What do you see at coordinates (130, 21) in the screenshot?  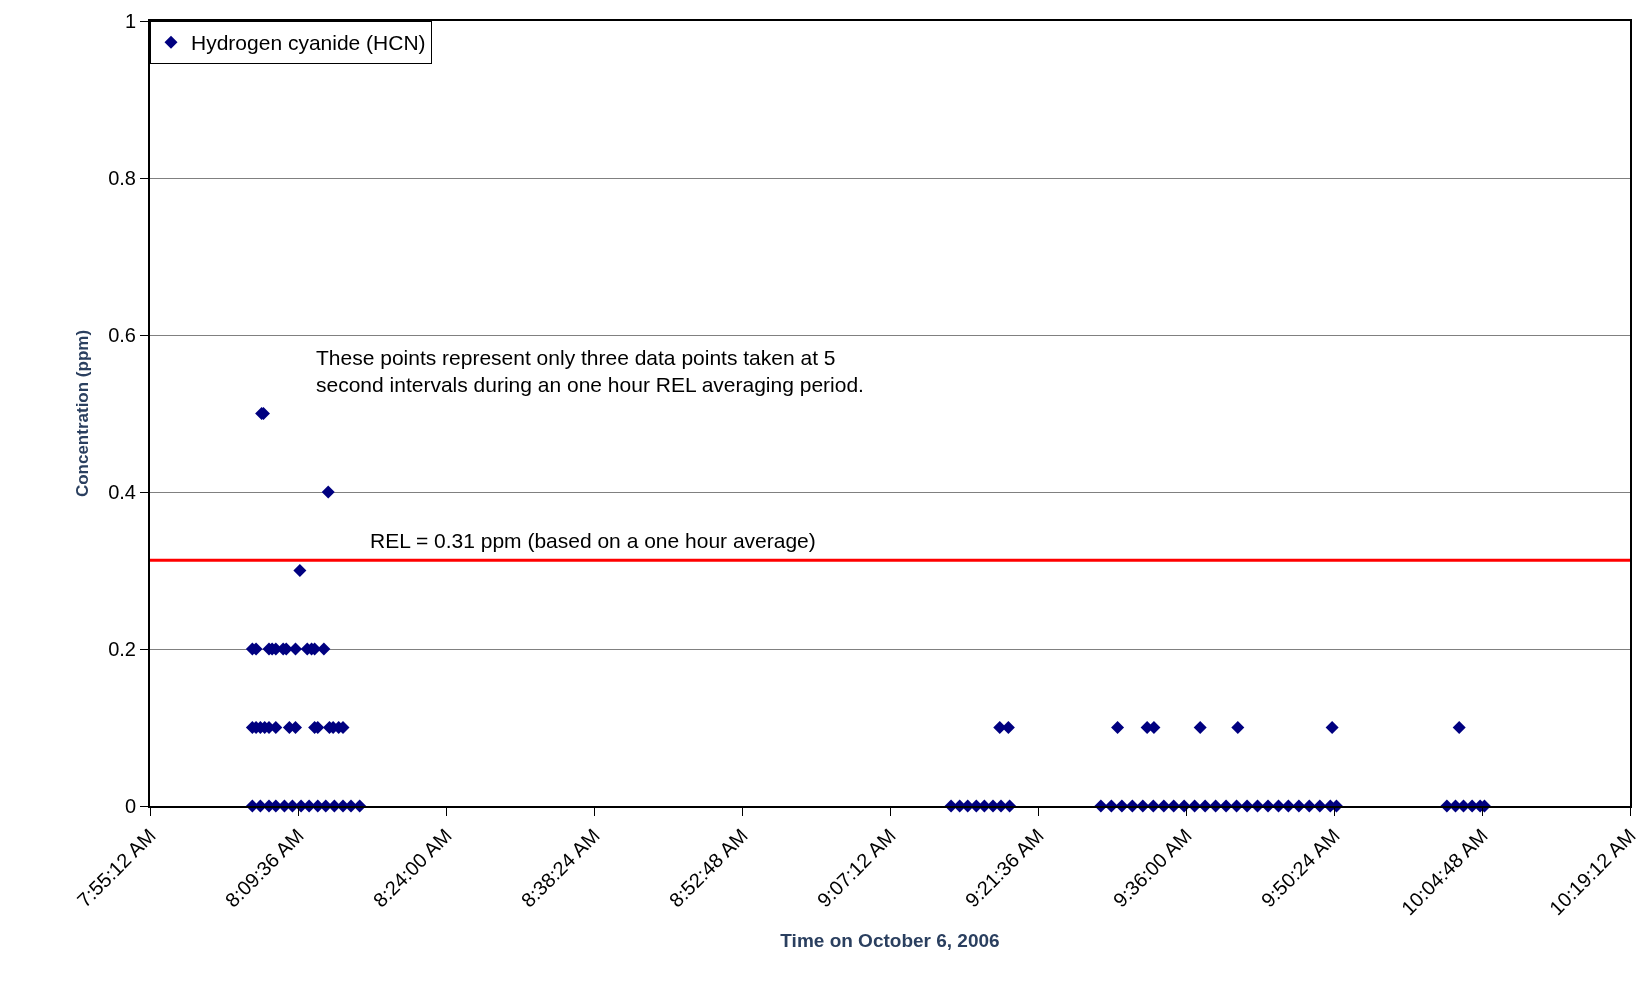 I see `y-tick-label: 1` at bounding box center [130, 21].